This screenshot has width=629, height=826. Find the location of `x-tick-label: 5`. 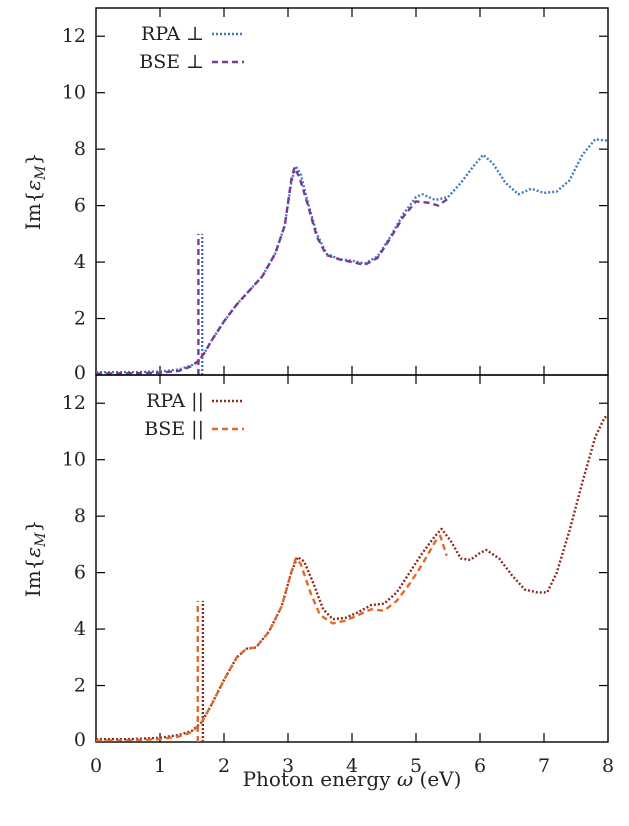

x-tick-label: 5 is located at coordinates (416, 766).